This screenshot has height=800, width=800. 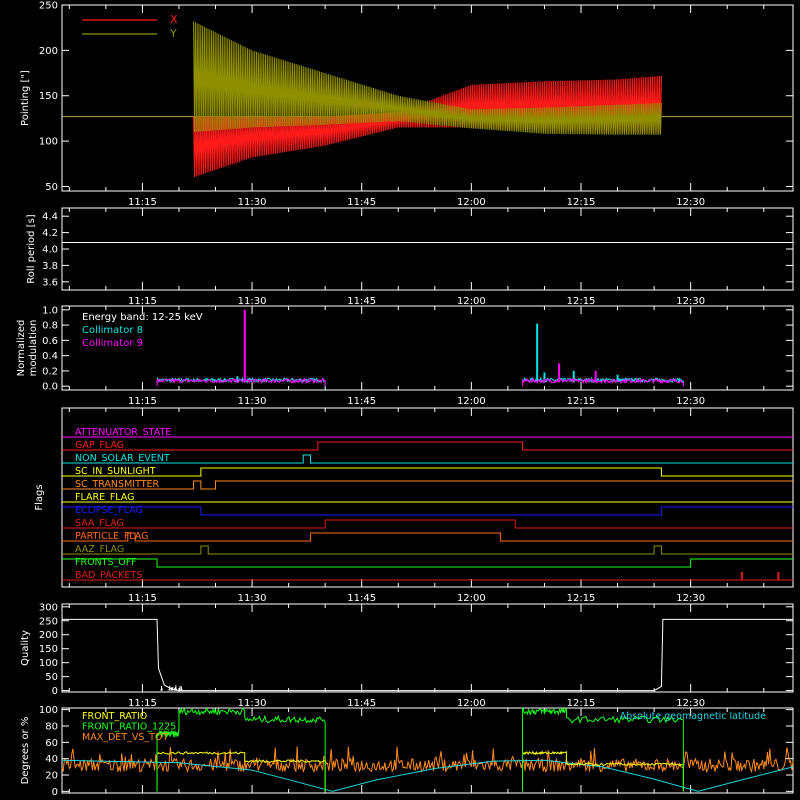 I want to click on quality-y-tick-label: 0, so click(x=55, y=691).